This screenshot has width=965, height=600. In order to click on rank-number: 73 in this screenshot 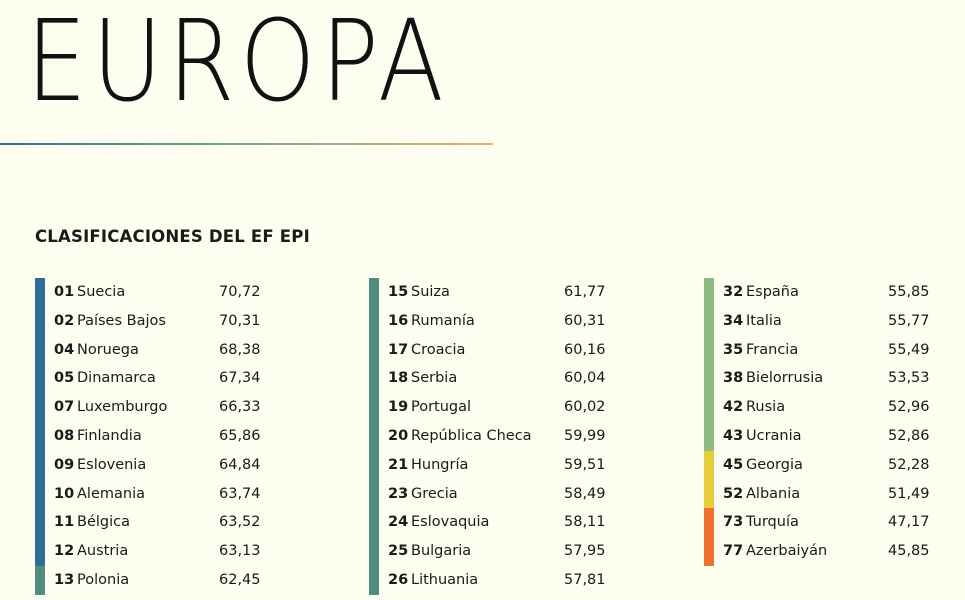, I will do `click(733, 522)`.